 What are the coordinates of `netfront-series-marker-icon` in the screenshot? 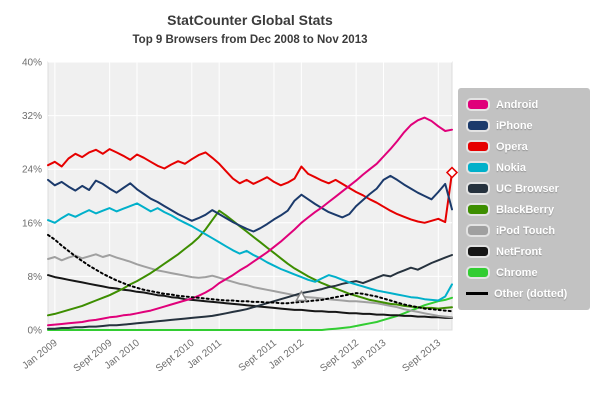 It's located at (478, 251).